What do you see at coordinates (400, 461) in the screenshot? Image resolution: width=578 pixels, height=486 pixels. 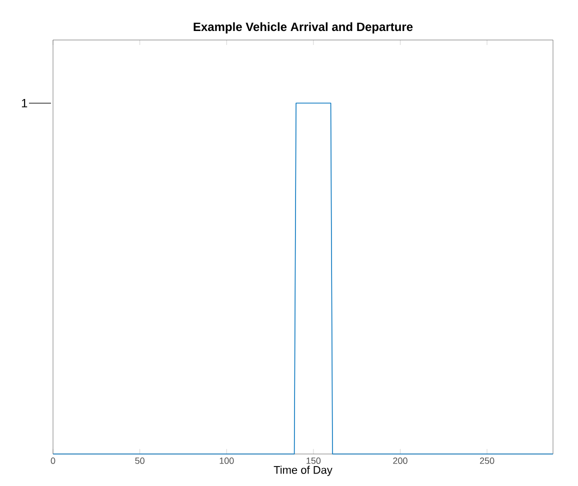 I see `x-tick-label: 200` at bounding box center [400, 461].